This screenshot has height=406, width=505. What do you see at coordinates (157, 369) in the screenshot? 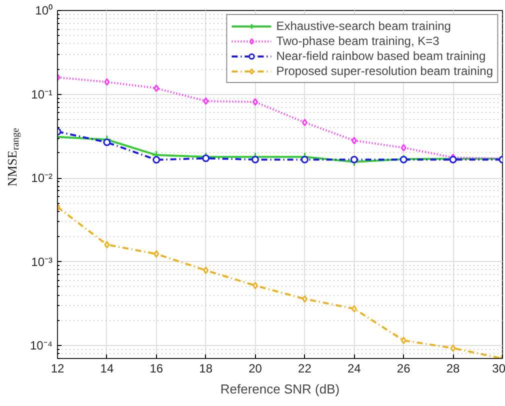
I see `x-tick-label: 16` at bounding box center [157, 369].